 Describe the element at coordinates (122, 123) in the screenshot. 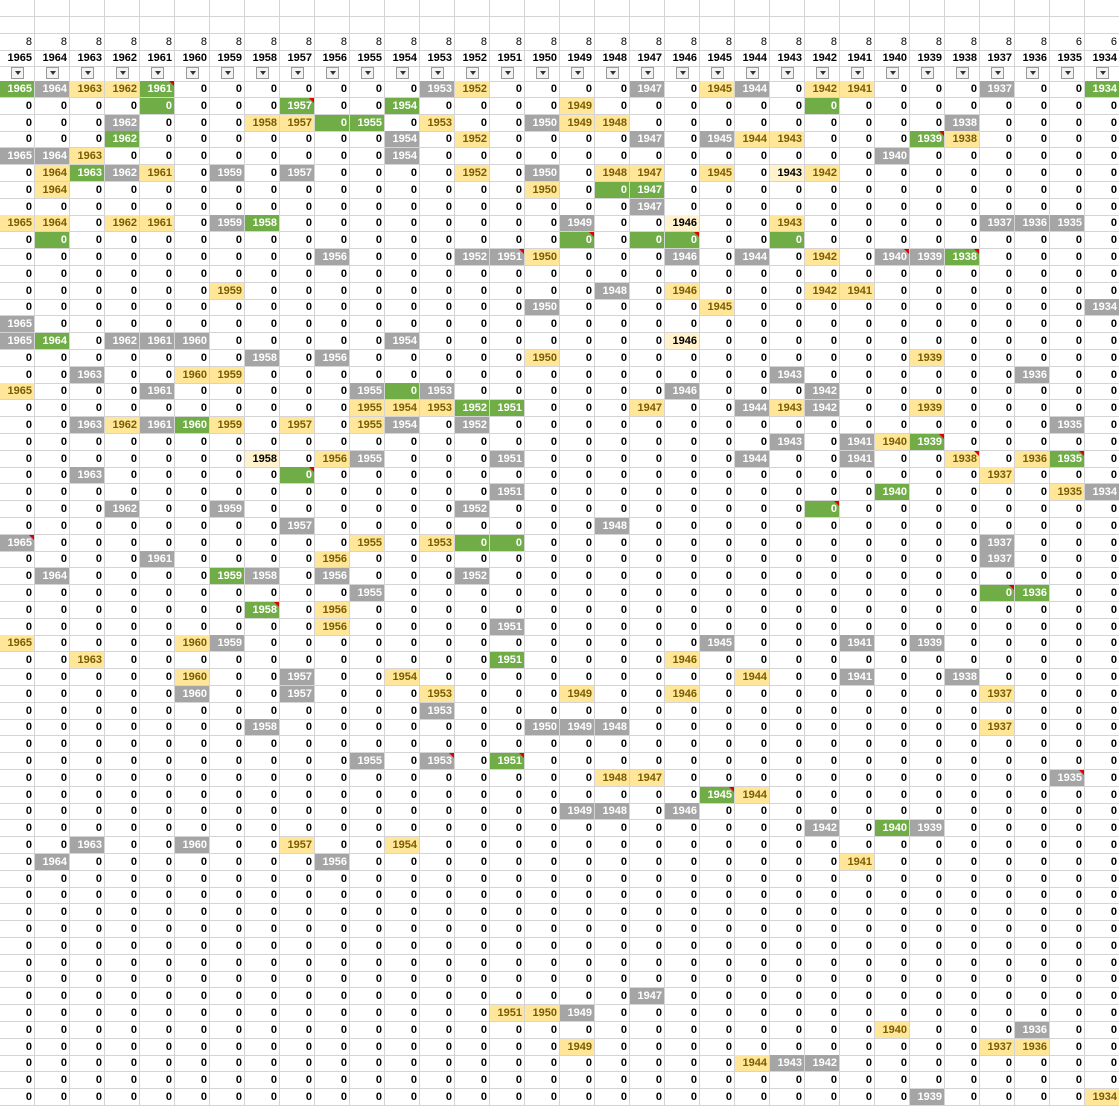

I see `highlighted-cell: 1962` at that location.